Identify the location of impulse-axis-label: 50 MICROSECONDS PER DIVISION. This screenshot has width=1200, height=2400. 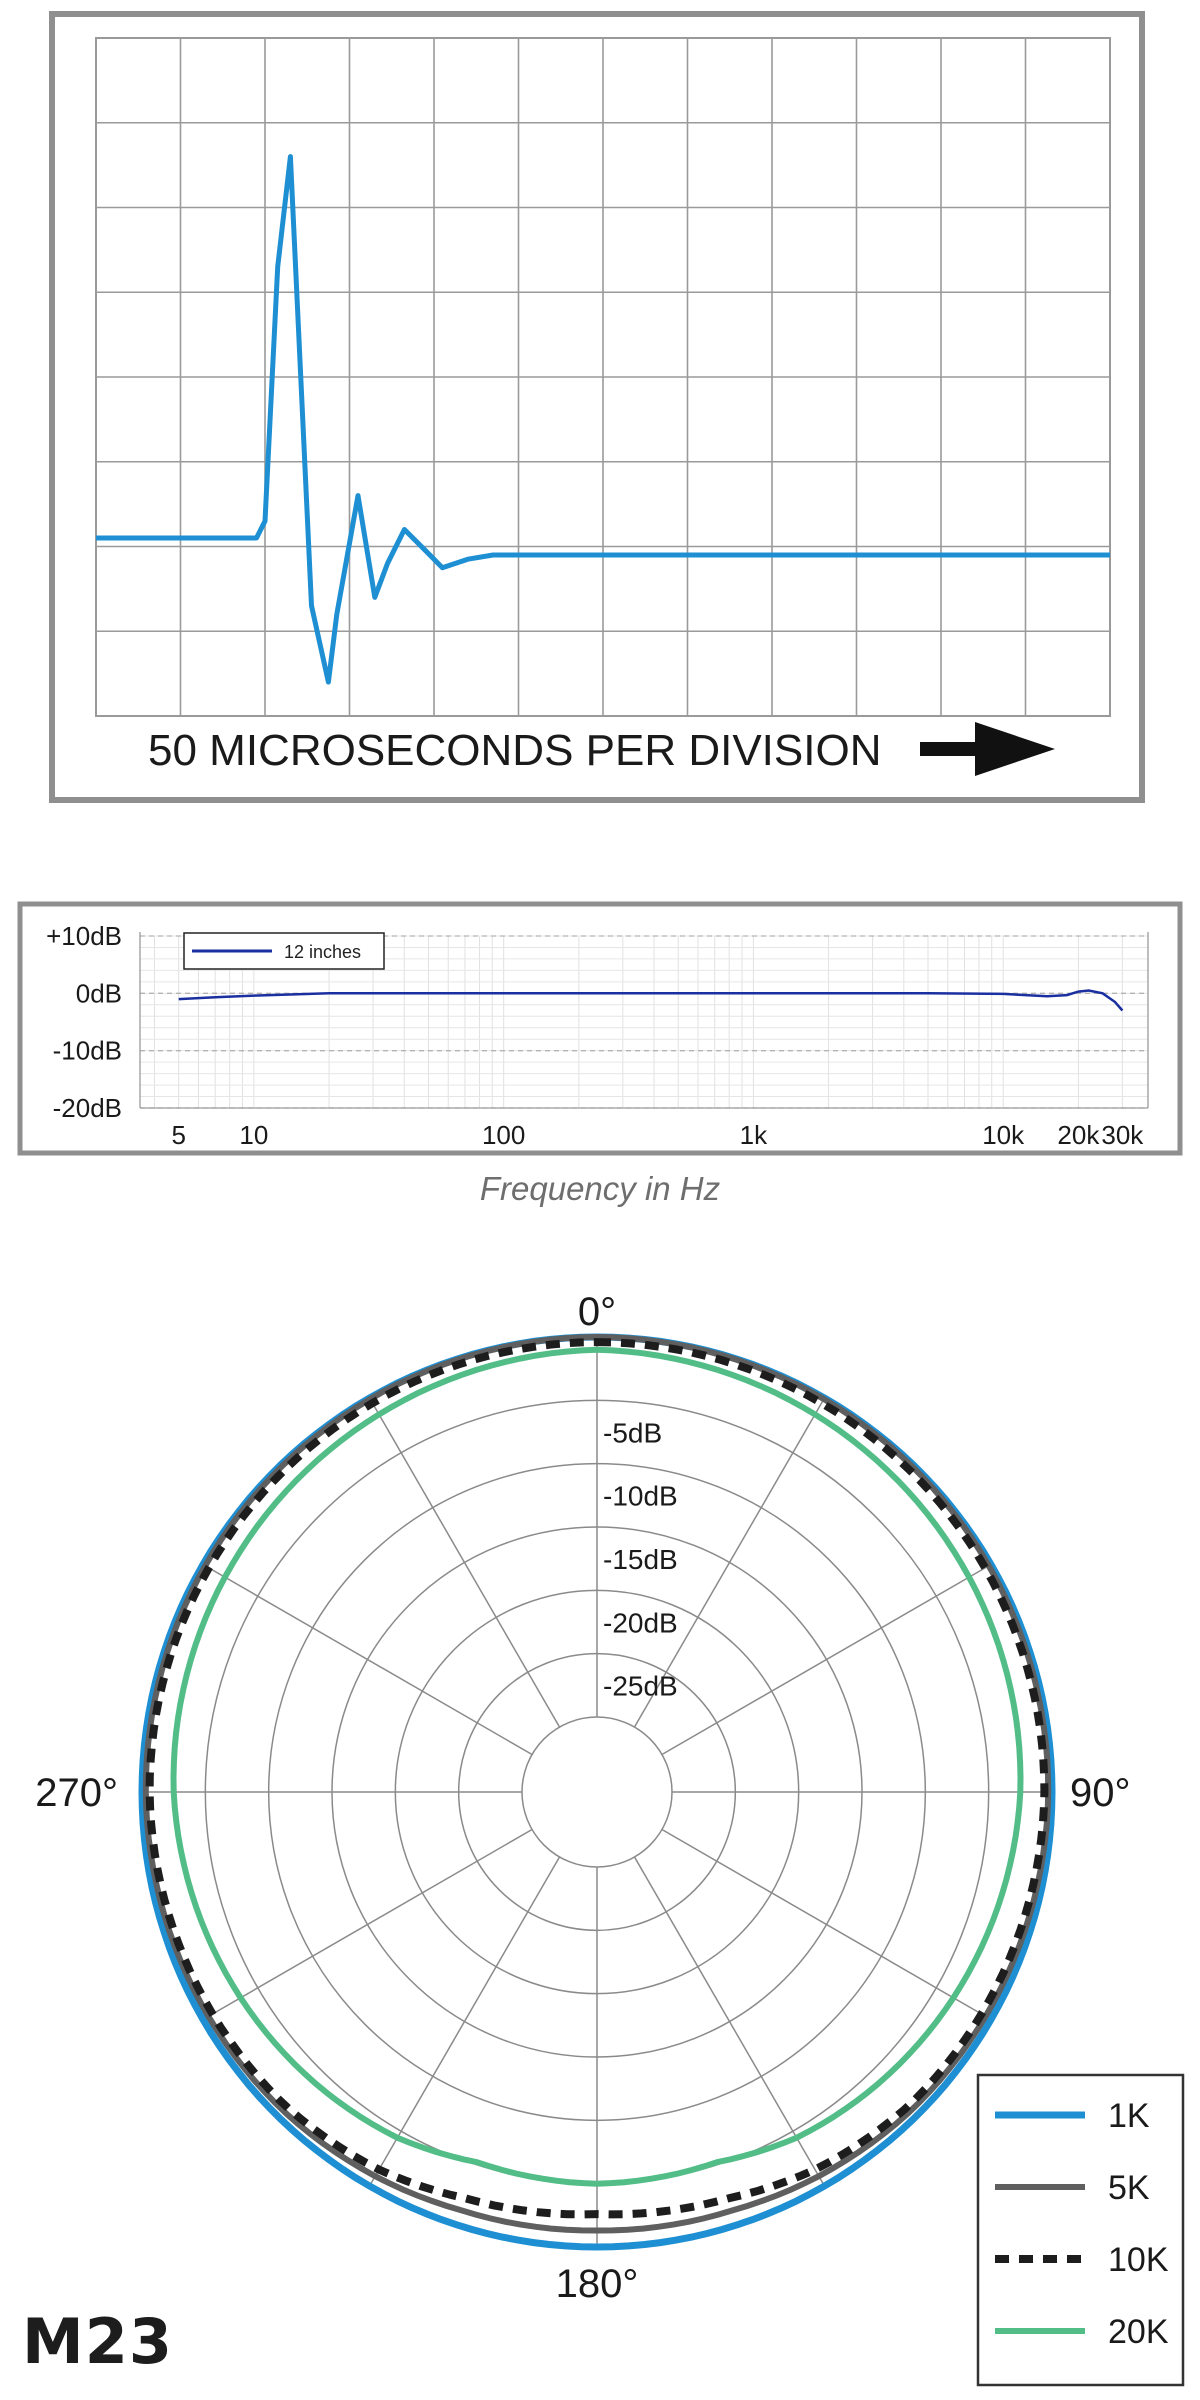
(514, 750).